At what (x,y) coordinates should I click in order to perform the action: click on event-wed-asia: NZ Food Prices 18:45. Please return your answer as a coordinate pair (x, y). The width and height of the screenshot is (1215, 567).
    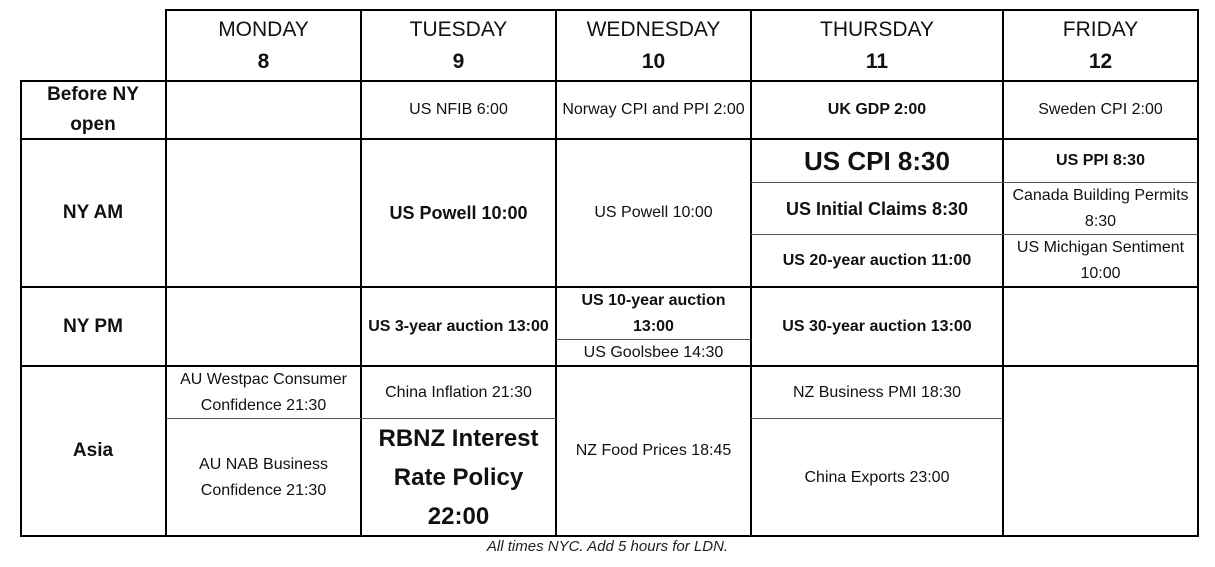
    Looking at the image, I should click on (653, 450).